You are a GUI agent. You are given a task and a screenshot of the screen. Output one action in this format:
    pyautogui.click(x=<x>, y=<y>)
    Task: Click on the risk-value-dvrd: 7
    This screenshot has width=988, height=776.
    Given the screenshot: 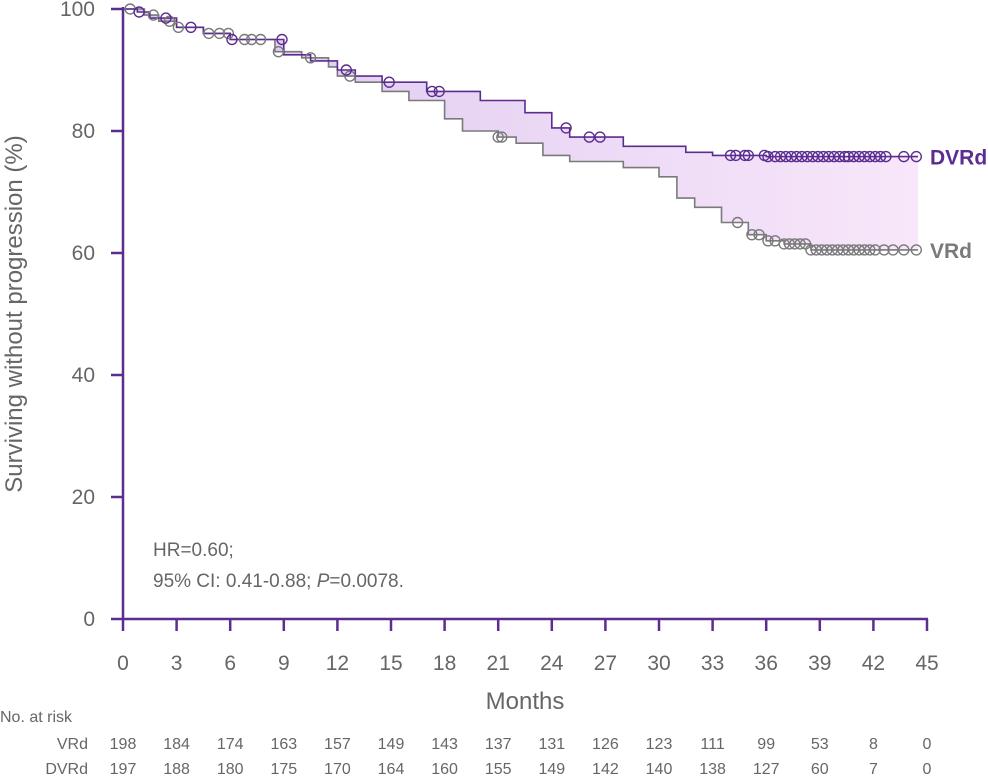 What is the action you would take?
    pyautogui.click(x=873, y=768)
    